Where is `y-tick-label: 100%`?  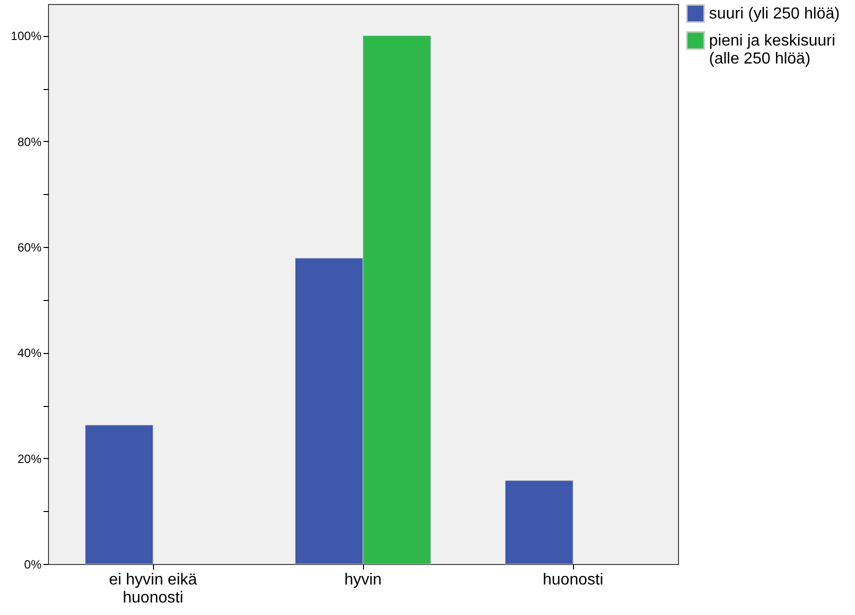 y-tick-label: 100% is located at coordinates (26, 36).